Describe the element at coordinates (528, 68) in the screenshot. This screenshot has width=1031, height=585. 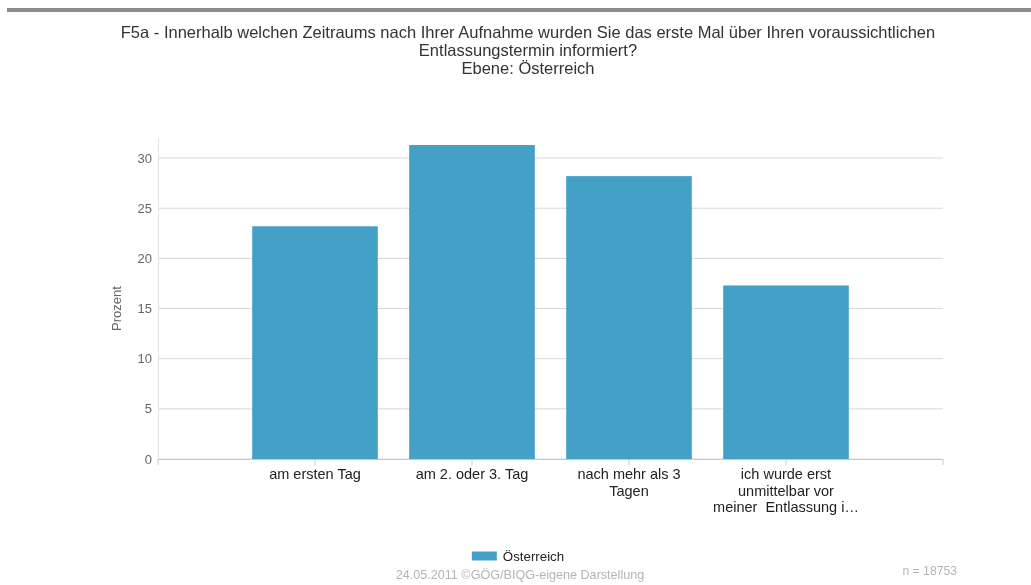
I see `chart-subtitle: Ebene: Österreich` at that location.